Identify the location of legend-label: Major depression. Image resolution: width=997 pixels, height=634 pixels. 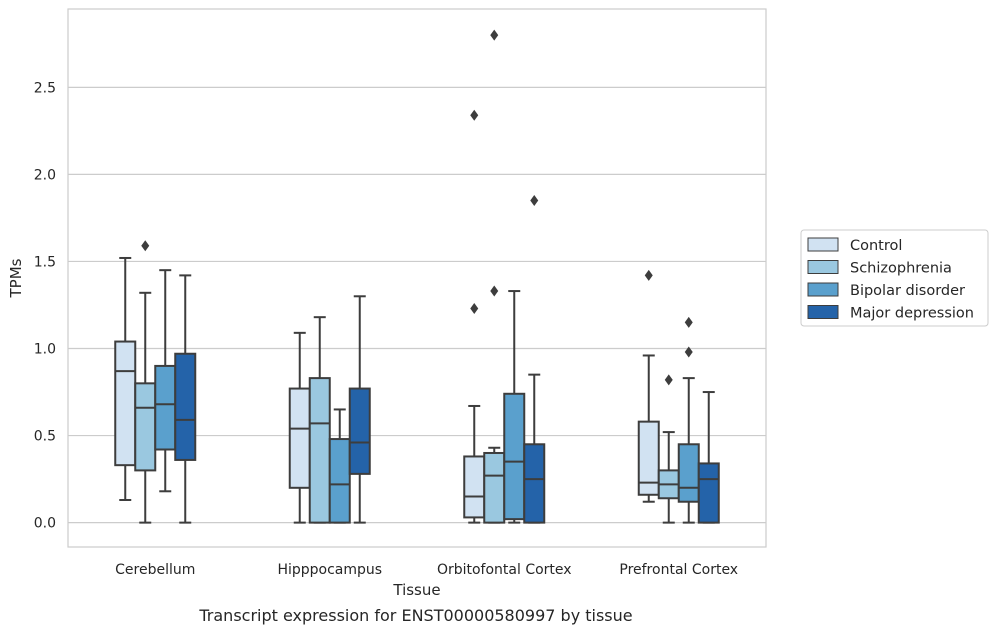
(912, 314).